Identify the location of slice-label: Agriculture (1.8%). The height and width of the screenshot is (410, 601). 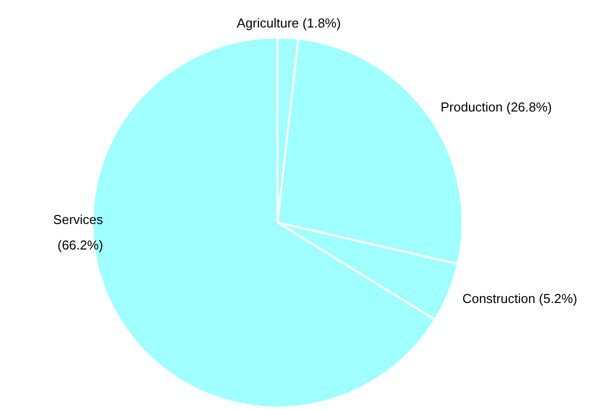
(288, 23).